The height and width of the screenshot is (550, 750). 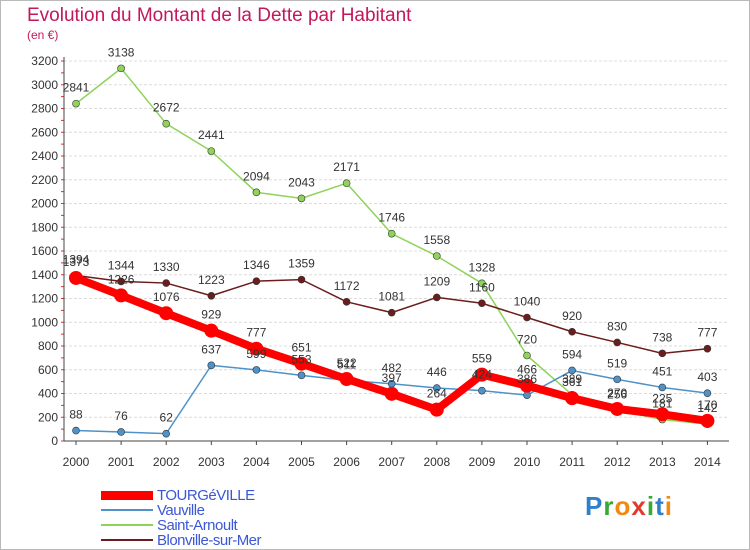 What do you see at coordinates (391, 297) in the screenshot?
I see `data-label: 1081` at bounding box center [391, 297].